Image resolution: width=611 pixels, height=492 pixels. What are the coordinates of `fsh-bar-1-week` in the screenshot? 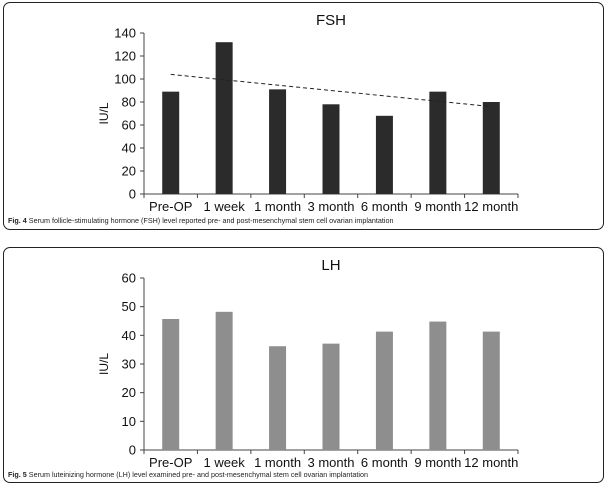 It's located at (224, 118).